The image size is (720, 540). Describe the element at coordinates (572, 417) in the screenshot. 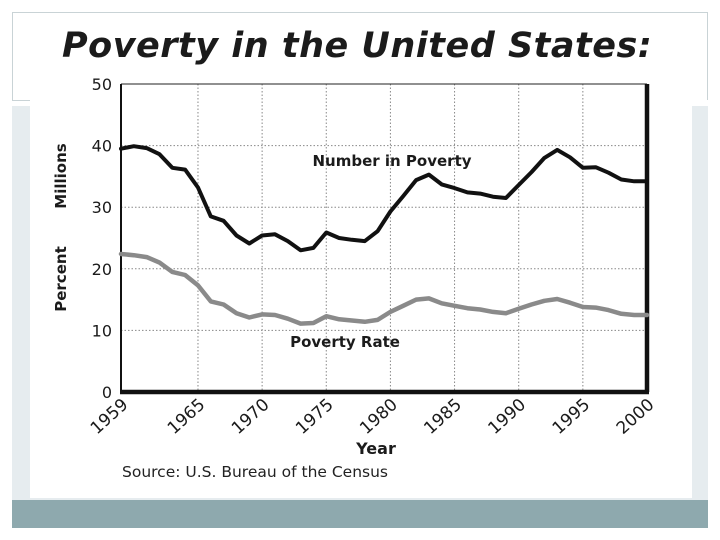

I see `x-tick-label: 1995` at that location.